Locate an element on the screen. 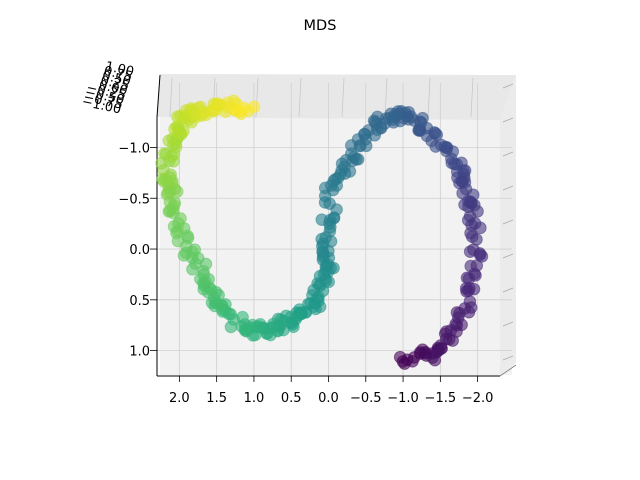  z-tick-label: 0.25 is located at coordinates (114, 83).